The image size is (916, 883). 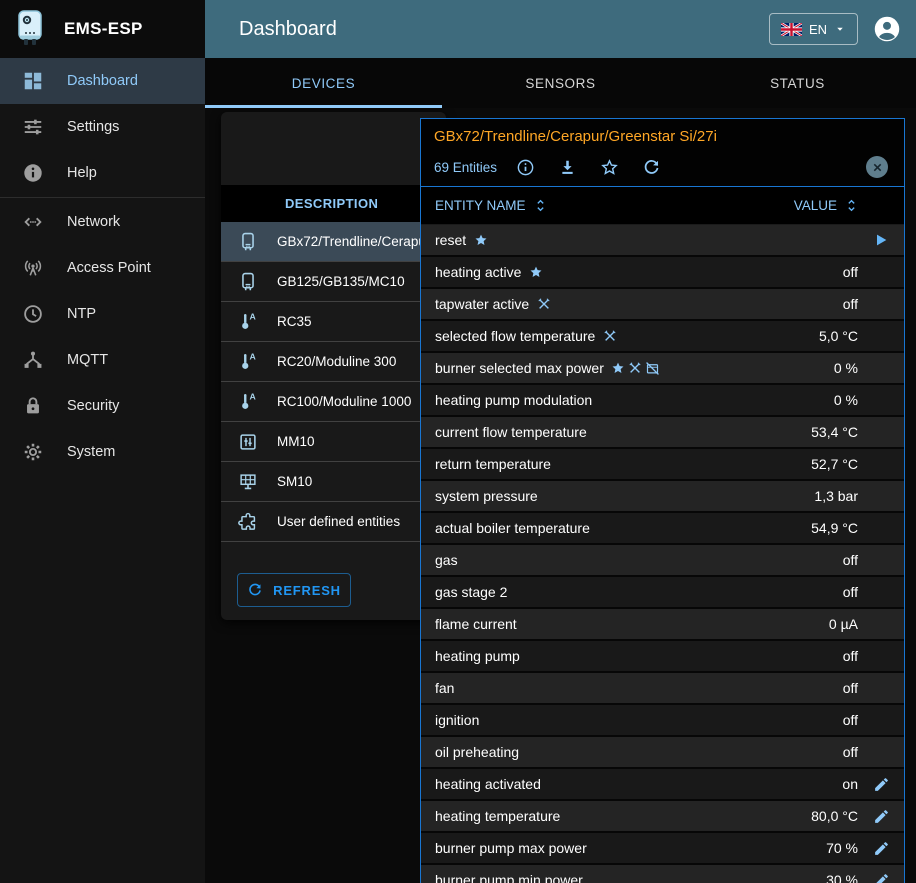 What do you see at coordinates (333, 362) in the screenshot?
I see `device-row: A RC20/Moduline 300` at bounding box center [333, 362].